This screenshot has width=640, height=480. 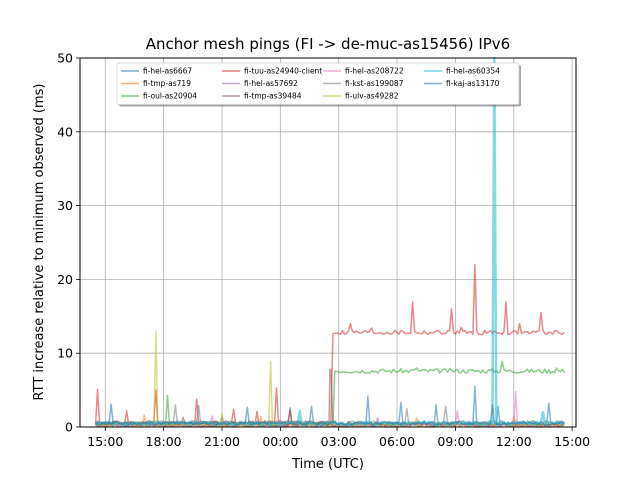 What do you see at coordinates (170, 96) in the screenshot?
I see `legend-label: fi-oul-as20904` at bounding box center [170, 96].